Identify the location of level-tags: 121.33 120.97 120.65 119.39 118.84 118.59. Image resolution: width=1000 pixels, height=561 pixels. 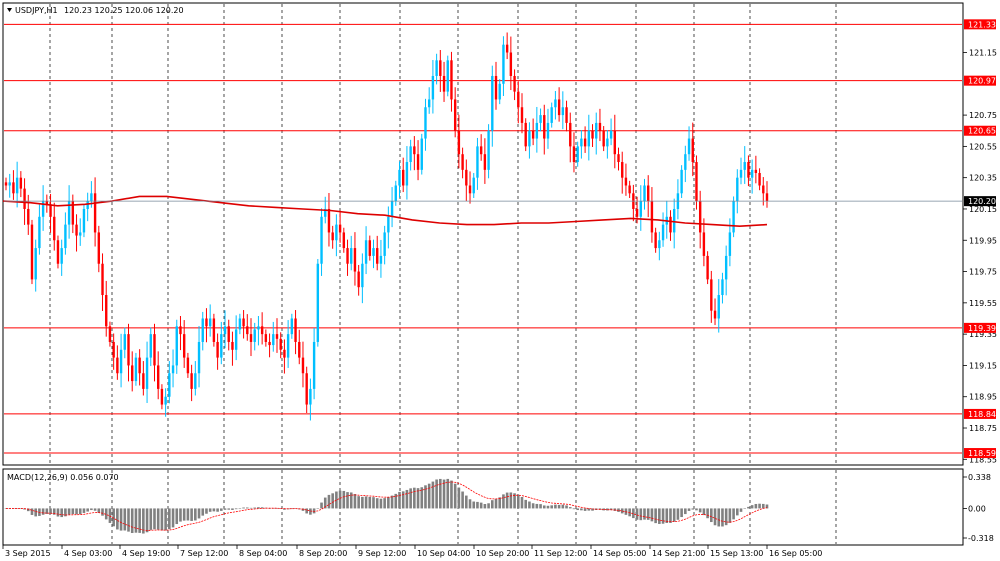
(980, 239).